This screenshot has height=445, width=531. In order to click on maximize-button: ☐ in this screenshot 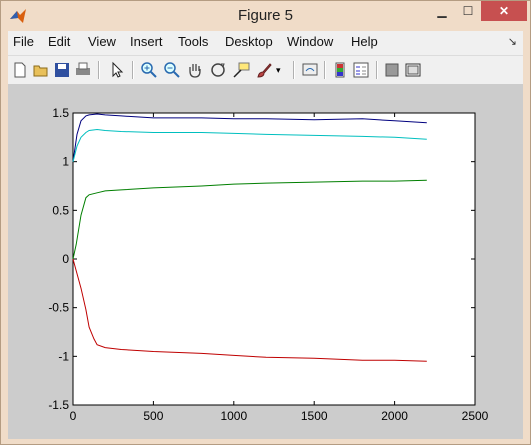, I will do `click(468, 11)`.